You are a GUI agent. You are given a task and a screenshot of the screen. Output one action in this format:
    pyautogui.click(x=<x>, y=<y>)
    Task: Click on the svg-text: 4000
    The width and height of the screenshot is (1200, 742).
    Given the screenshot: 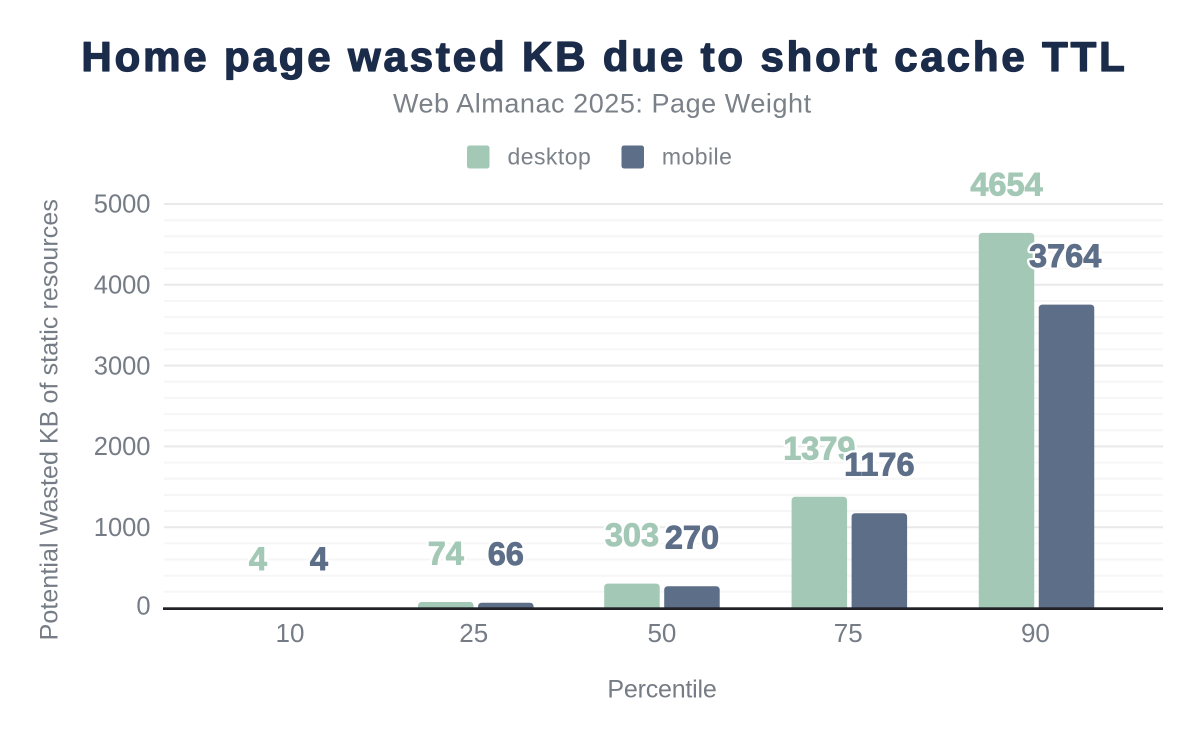 What is the action you would take?
    pyautogui.click(x=122, y=286)
    